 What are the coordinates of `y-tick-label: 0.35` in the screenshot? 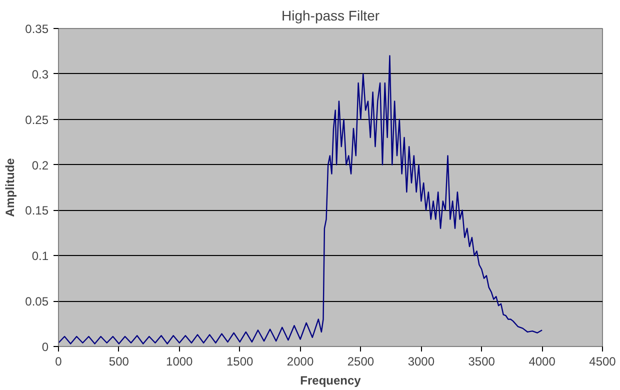 It's located at (37, 29).